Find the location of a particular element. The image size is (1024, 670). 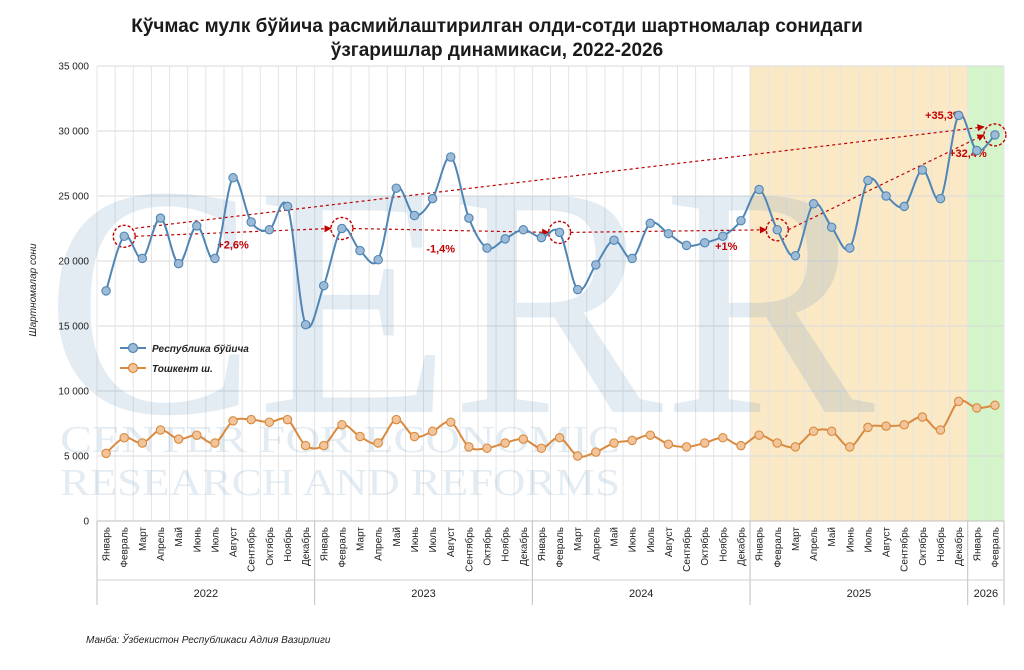

y-tick-label: 35 000 is located at coordinates (73, 67).